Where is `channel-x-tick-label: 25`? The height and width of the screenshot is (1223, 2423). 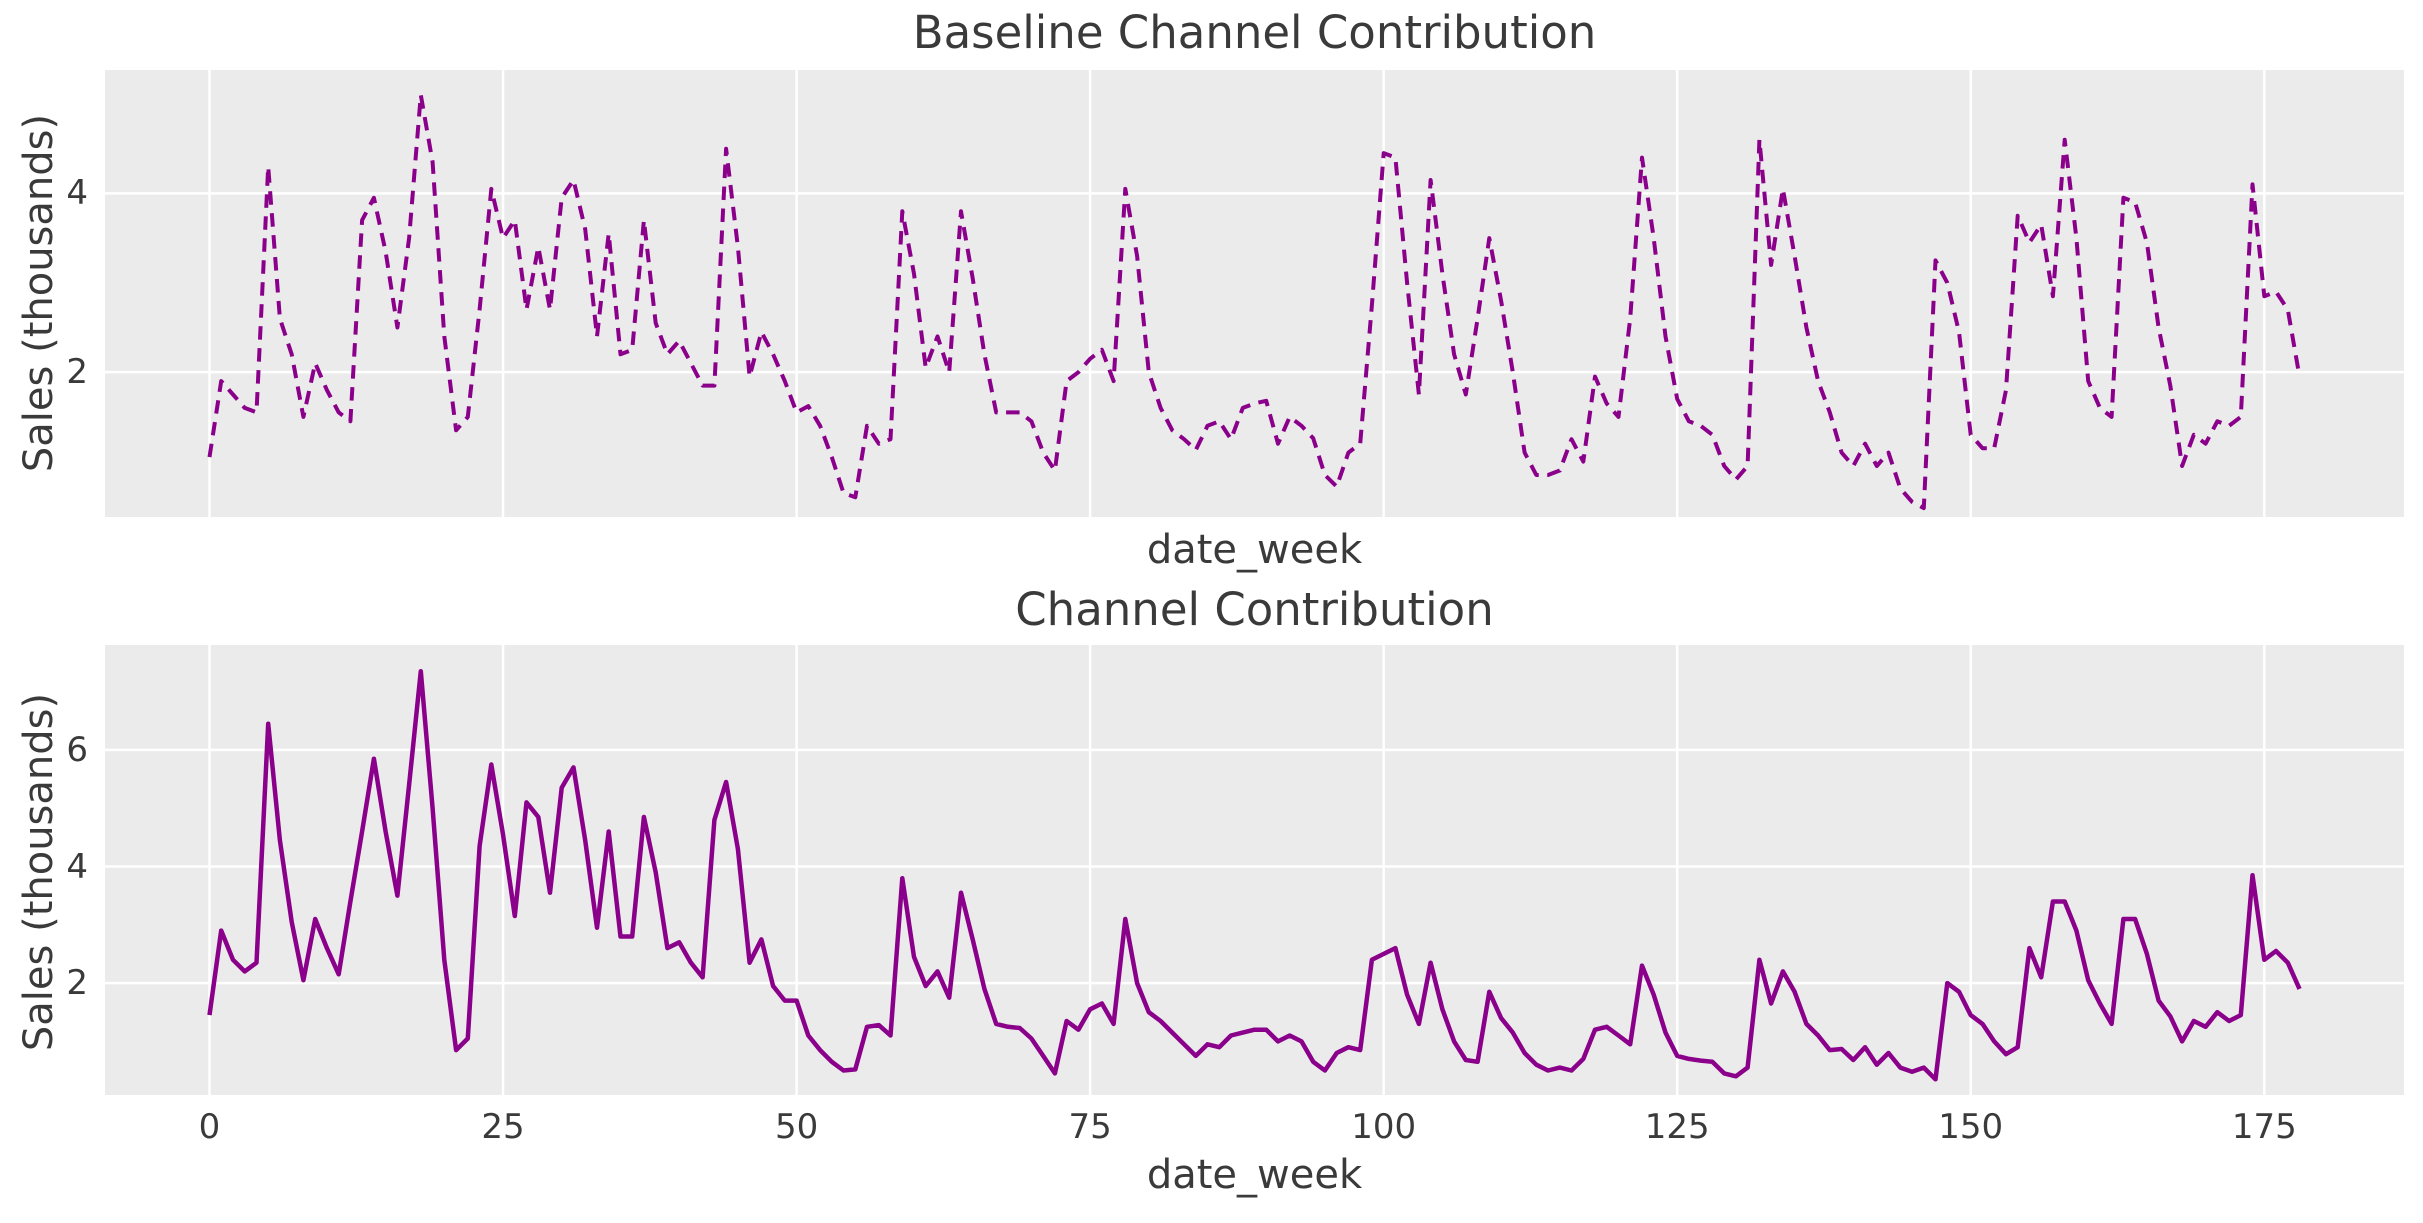 channel-x-tick-label: 25 is located at coordinates (503, 1127).